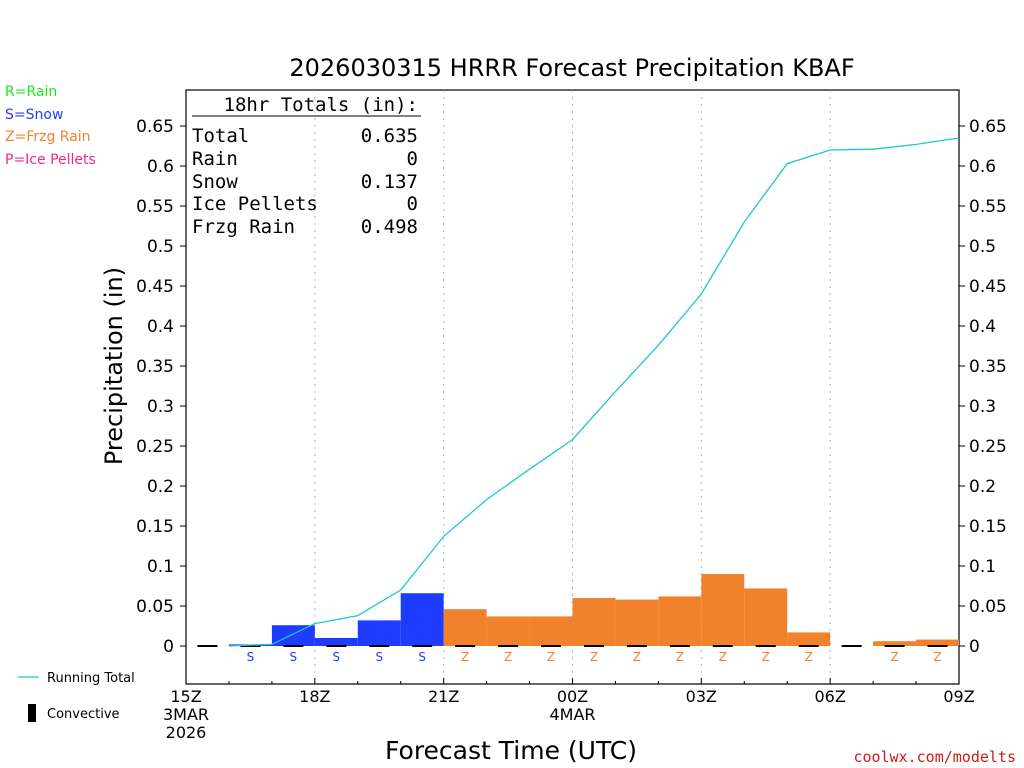 This screenshot has height=768, width=1024. What do you see at coordinates (958, 696) in the screenshot?
I see `x-tick-label: 09Z` at bounding box center [958, 696].